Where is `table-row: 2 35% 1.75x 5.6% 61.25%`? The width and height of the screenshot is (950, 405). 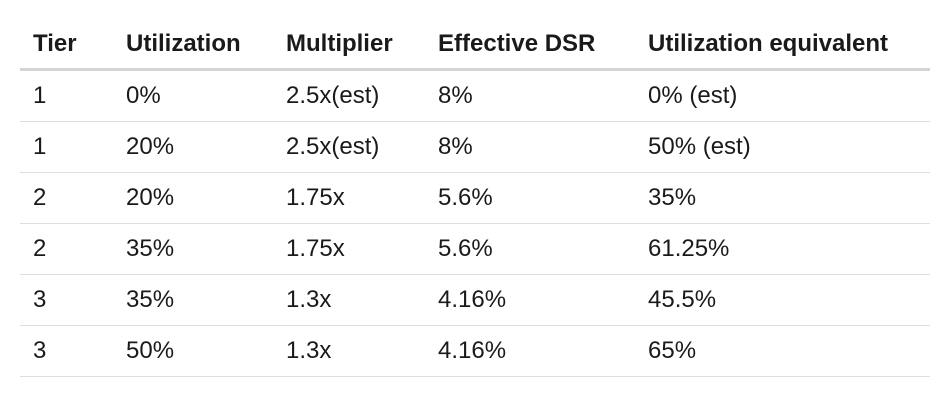
table-row: 2 35% 1.75x 5.6% 61.25% is located at coordinates (475, 249).